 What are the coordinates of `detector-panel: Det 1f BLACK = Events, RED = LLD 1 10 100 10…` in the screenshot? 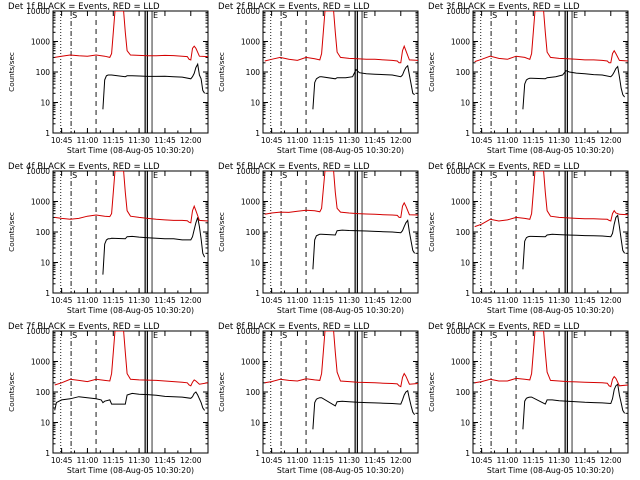 It's located at (108, 78).